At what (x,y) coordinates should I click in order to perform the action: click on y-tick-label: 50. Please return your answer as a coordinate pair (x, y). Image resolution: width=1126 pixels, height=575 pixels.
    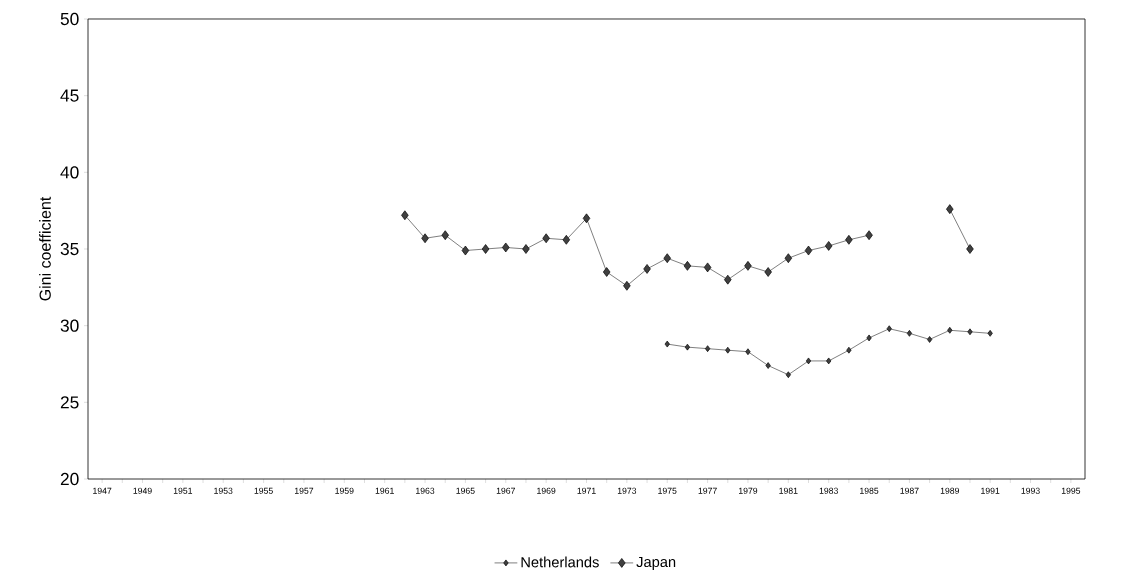
    Looking at the image, I should click on (69, 19).